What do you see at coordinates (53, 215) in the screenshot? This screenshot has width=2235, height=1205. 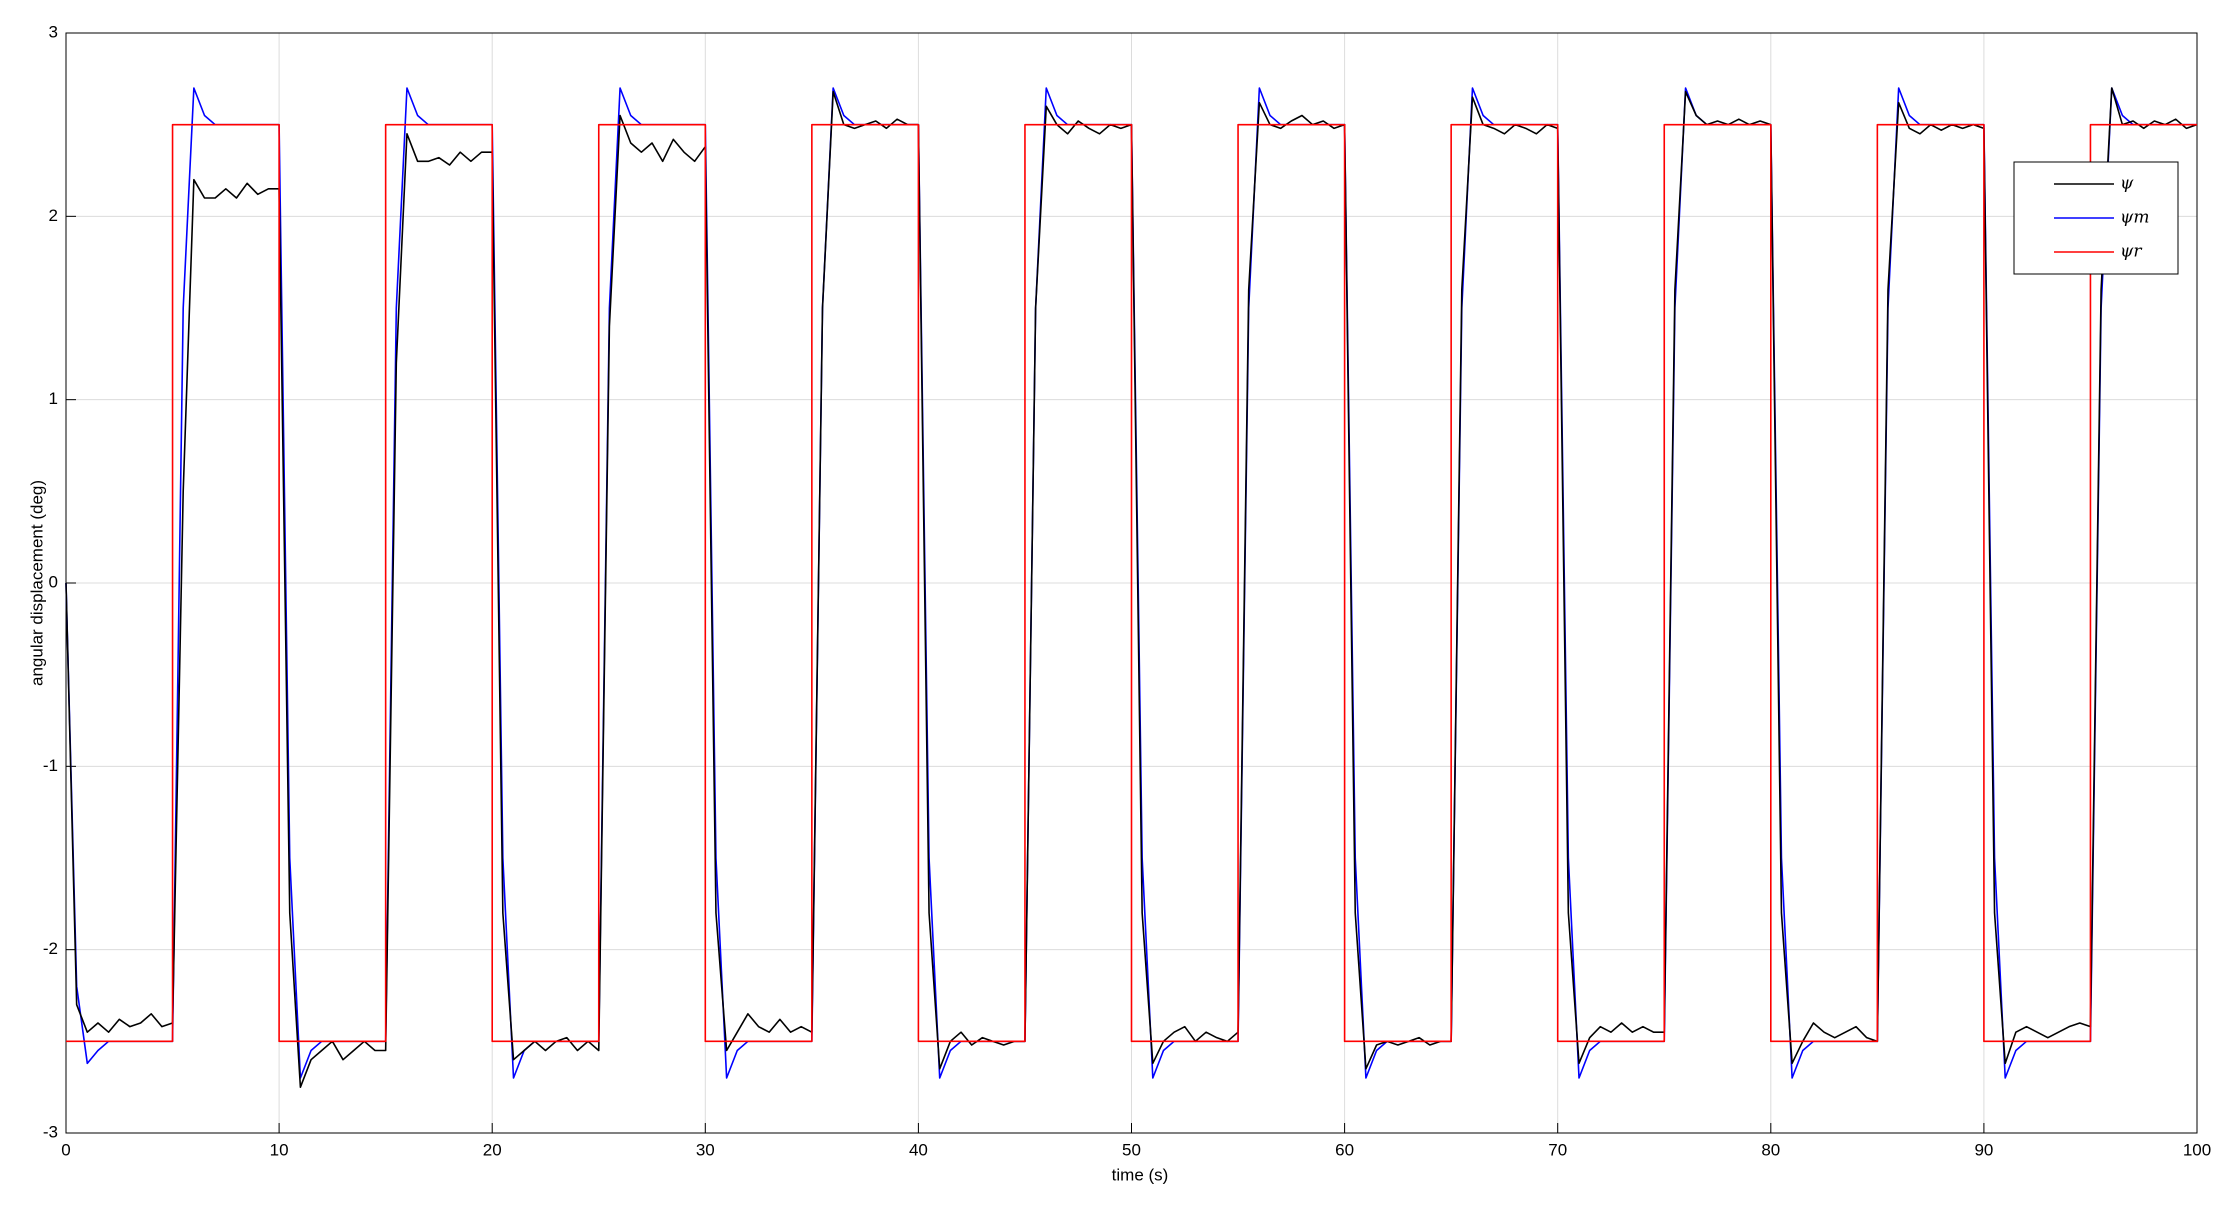 I see `y-tick-label: 2` at bounding box center [53, 215].